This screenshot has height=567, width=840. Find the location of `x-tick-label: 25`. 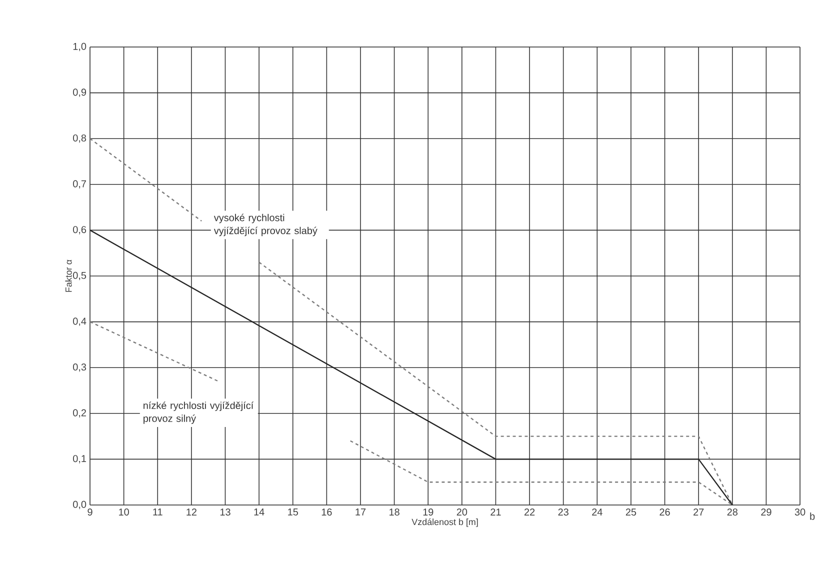

x-tick-label: 25 is located at coordinates (631, 512).